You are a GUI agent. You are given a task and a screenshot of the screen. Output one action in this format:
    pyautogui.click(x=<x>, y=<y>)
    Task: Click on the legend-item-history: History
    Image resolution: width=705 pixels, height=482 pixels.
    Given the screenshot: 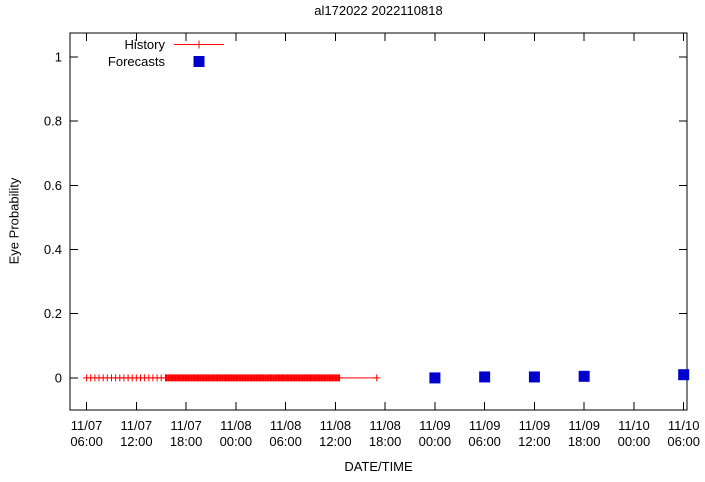 What is the action you would take?
    pyautogui.click(x=159, y=44)
    